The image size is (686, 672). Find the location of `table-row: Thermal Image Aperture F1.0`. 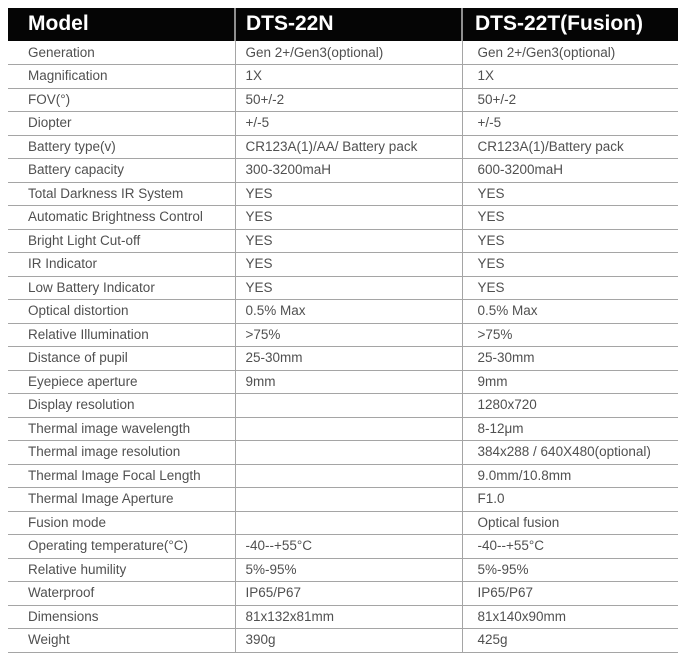

table-row: Thermal Image Aperture F1.0 is located at coordinates (343, 499).